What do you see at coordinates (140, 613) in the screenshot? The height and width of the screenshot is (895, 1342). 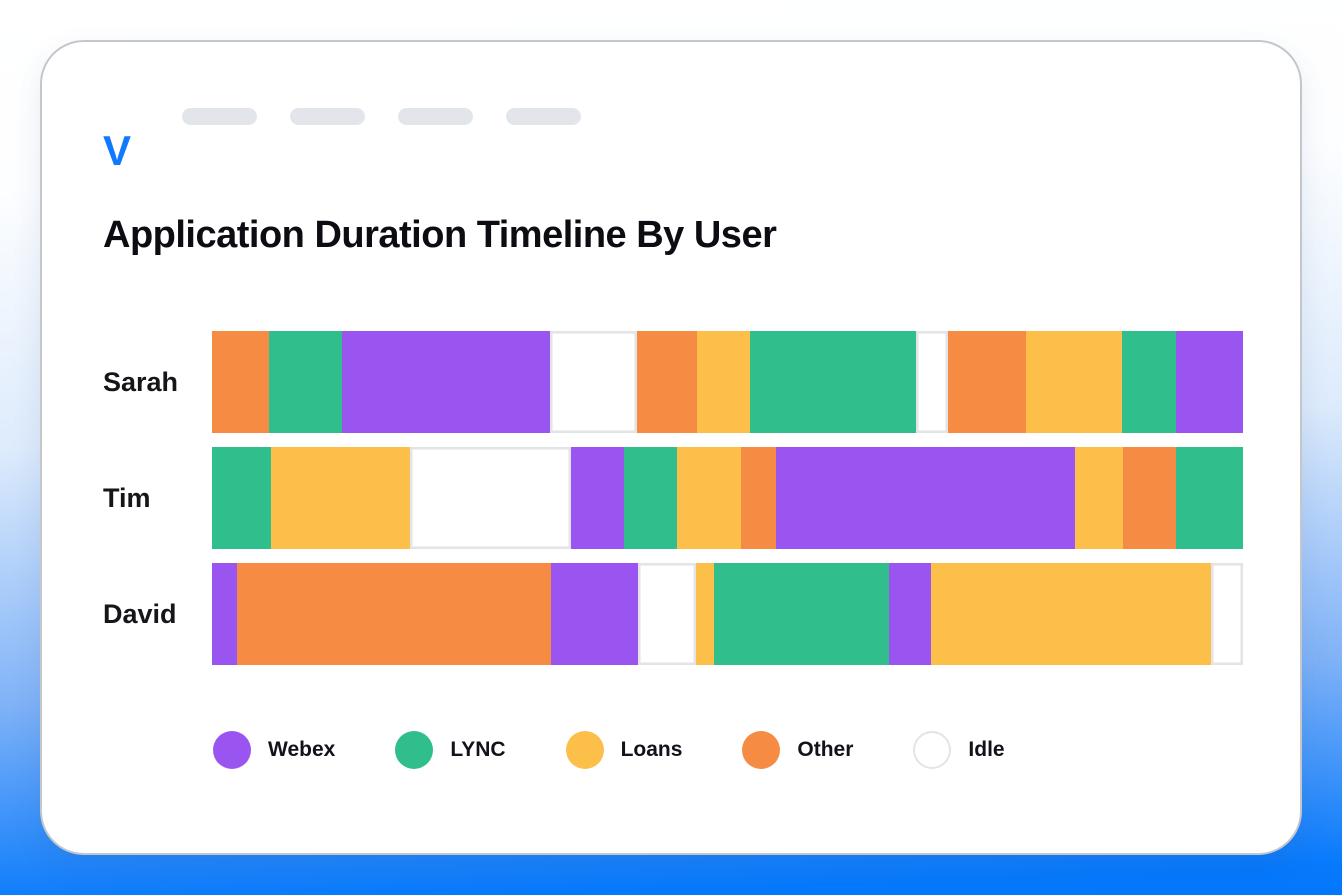 I see `row-label-user: David` at bounding box center [140, 613].